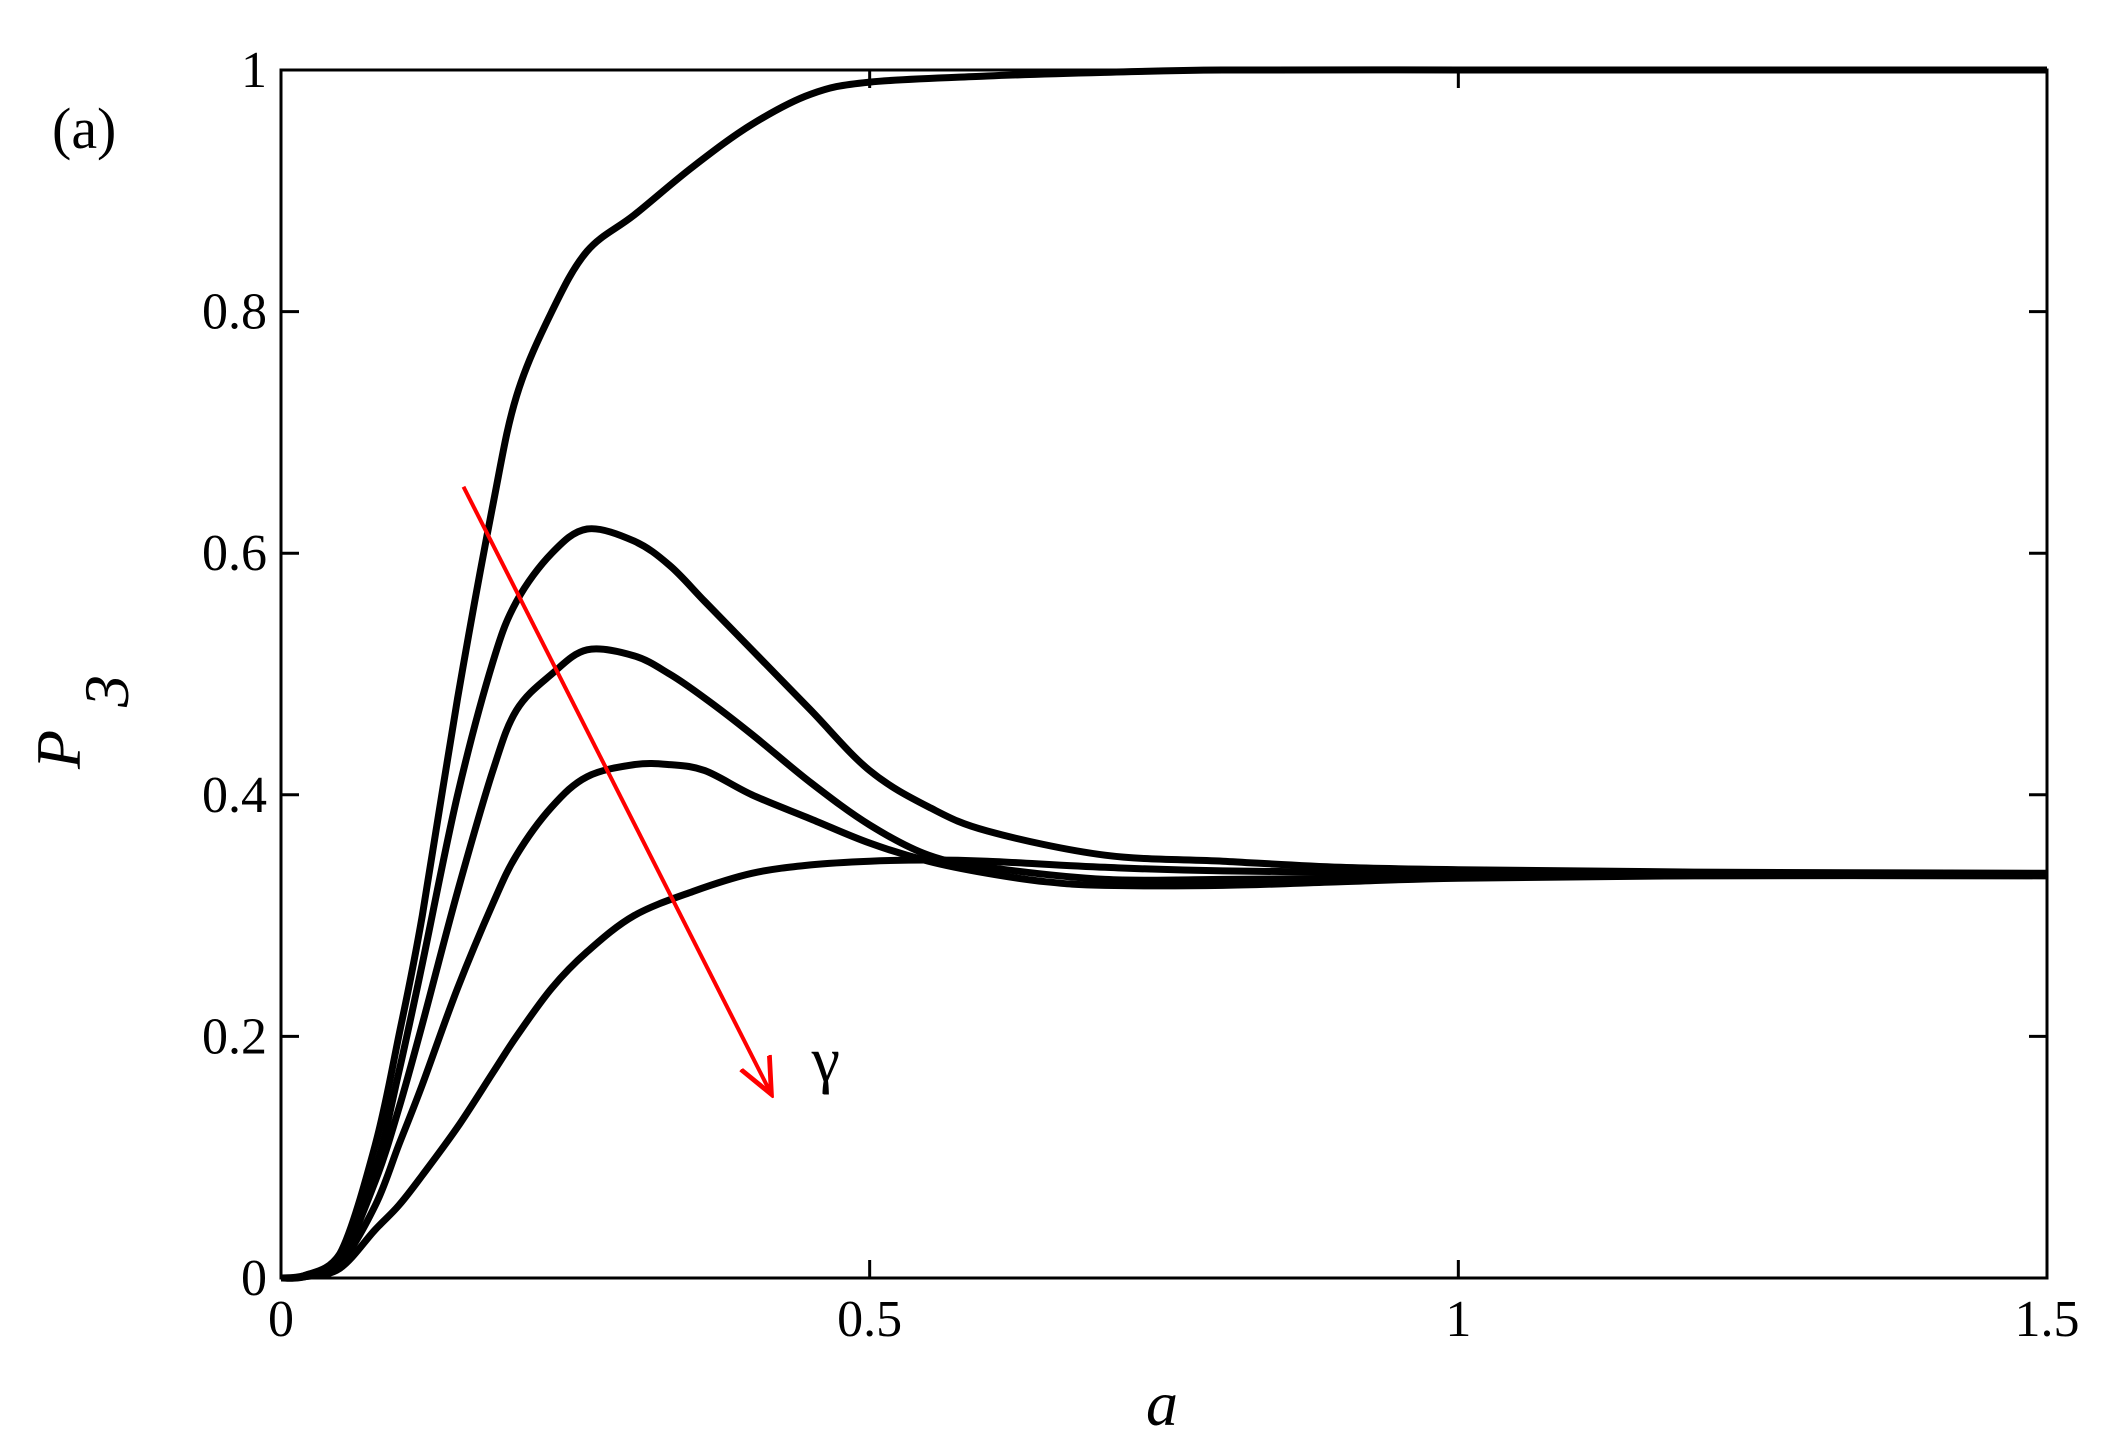 The width and height of the screenshot is (2113, 1448). Describe the element at coordinates (234, 553) in the screenshot. I see `y-tick-label: 0.6` at that location.